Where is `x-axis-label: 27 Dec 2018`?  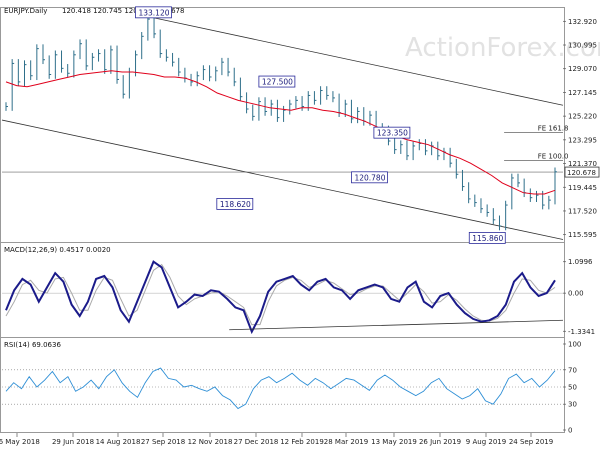
x-axis-label: 27 Dec 2018 is located at coordinates (256, 442).